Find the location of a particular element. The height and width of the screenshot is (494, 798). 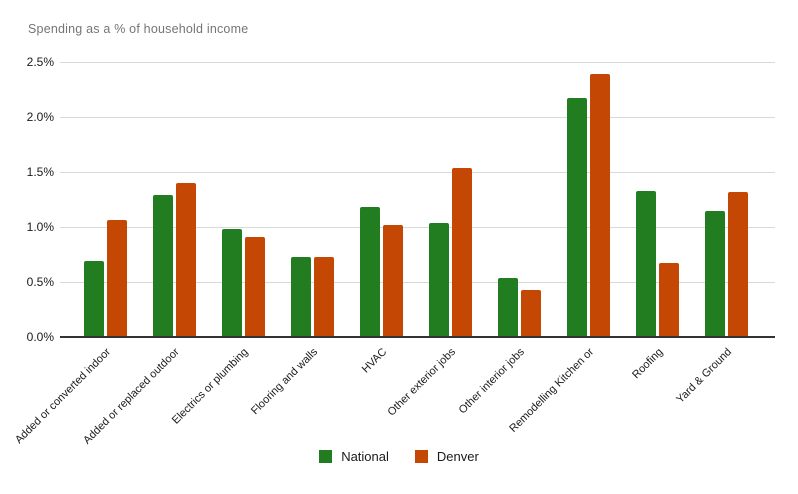

x-axis-category-label-text: Other exterior jobs is located at coordinates (421, 382).